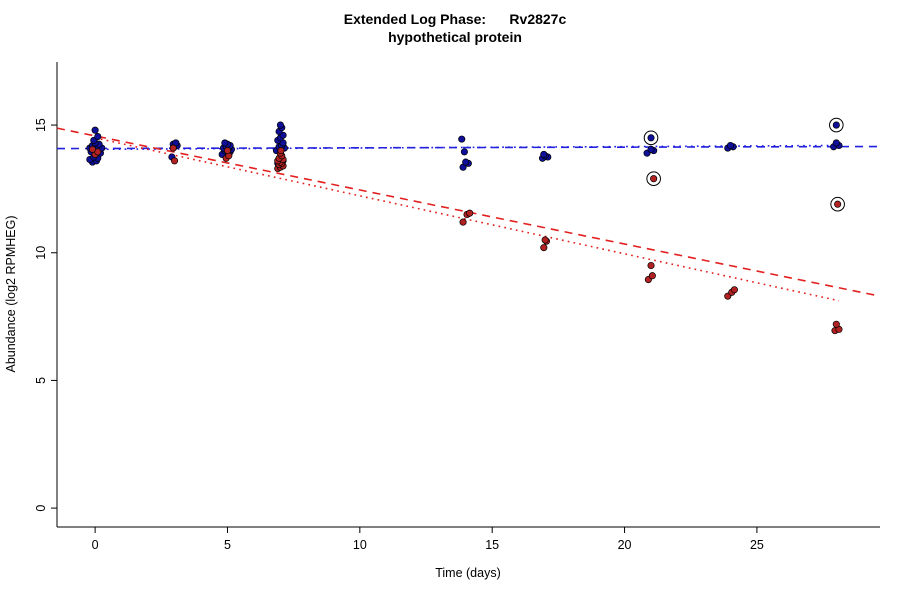 This screenshot has height=600, width=900. Describe the element at coordinates (41, 380) in the screenshot. I see `y-tick-label: 5` at that location.